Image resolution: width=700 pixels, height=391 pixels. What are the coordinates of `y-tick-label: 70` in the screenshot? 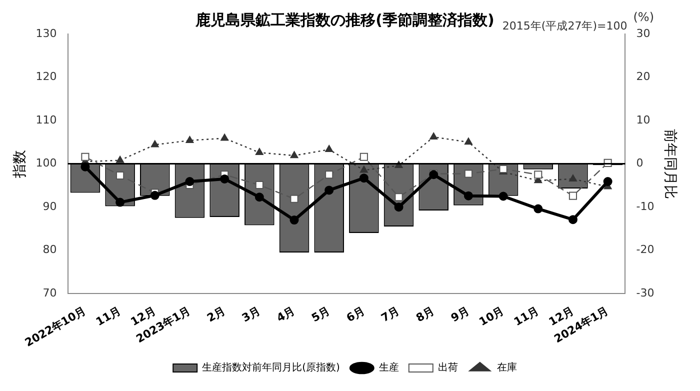 It's located at (49, 293).